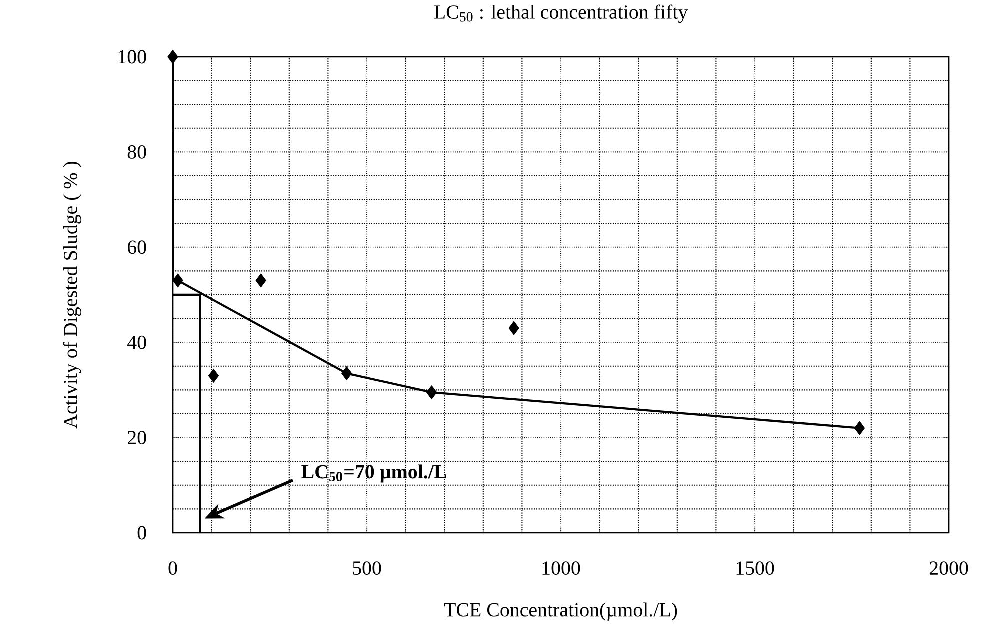 The height and width of the screenshot is (633, 981). Describe the element at coordinates (561, 569) in the screenshot. I see `x-tick-label: 1000` at that location.